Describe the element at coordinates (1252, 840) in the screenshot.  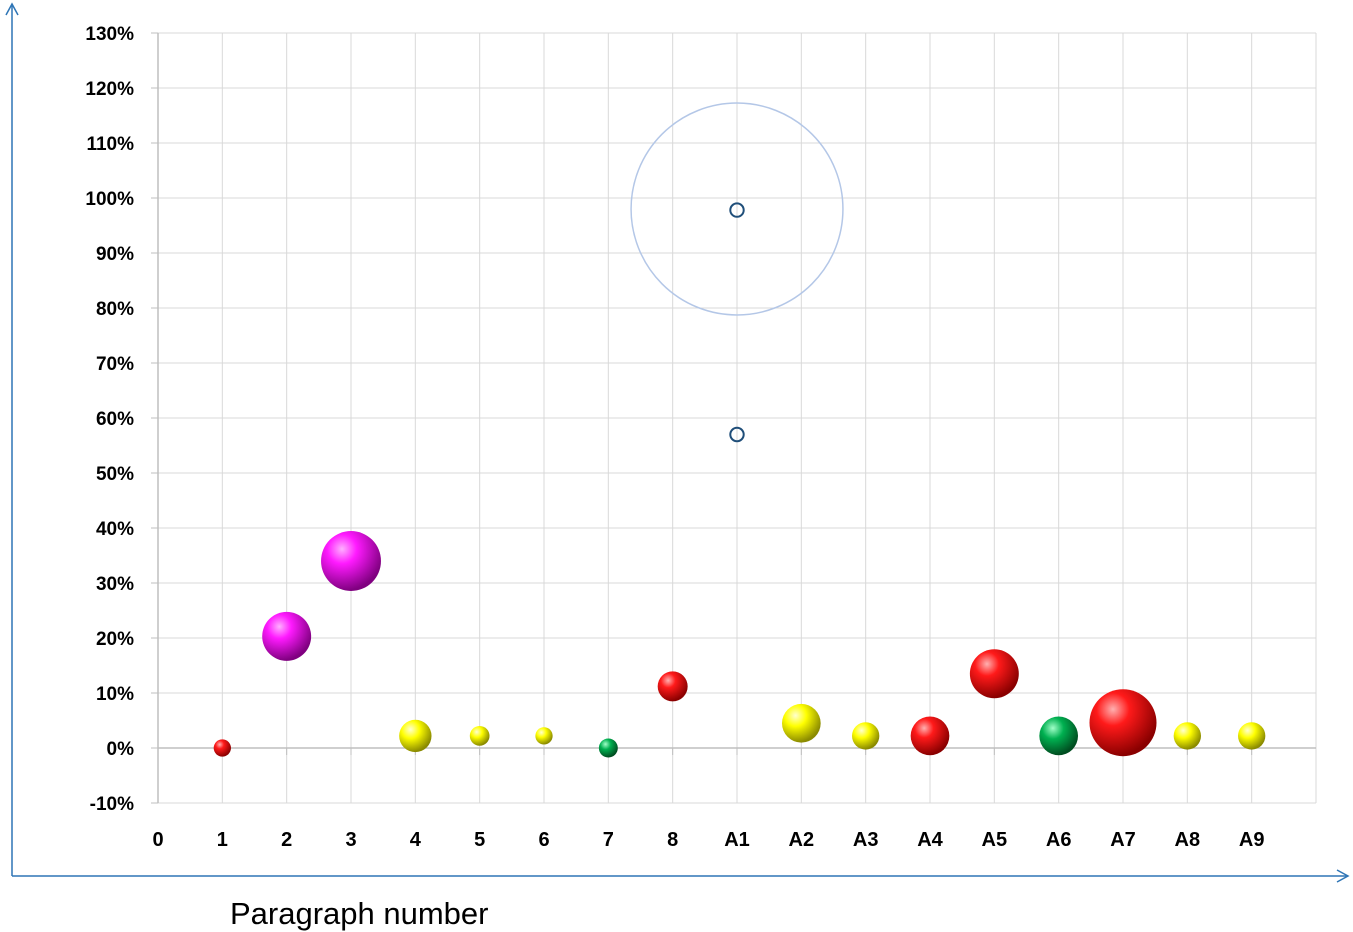
I see `x-tick-label: A9` at that location.